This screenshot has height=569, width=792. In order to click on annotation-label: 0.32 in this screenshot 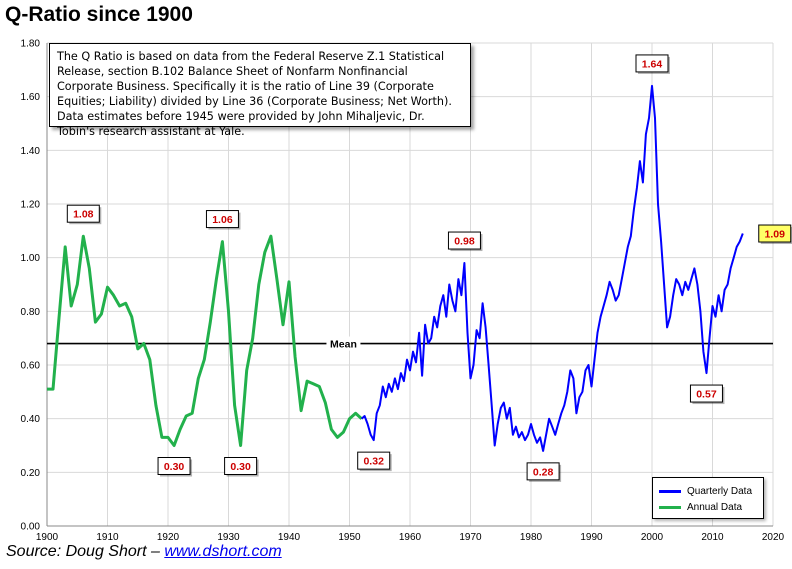, I will do `click(374, 461)`.